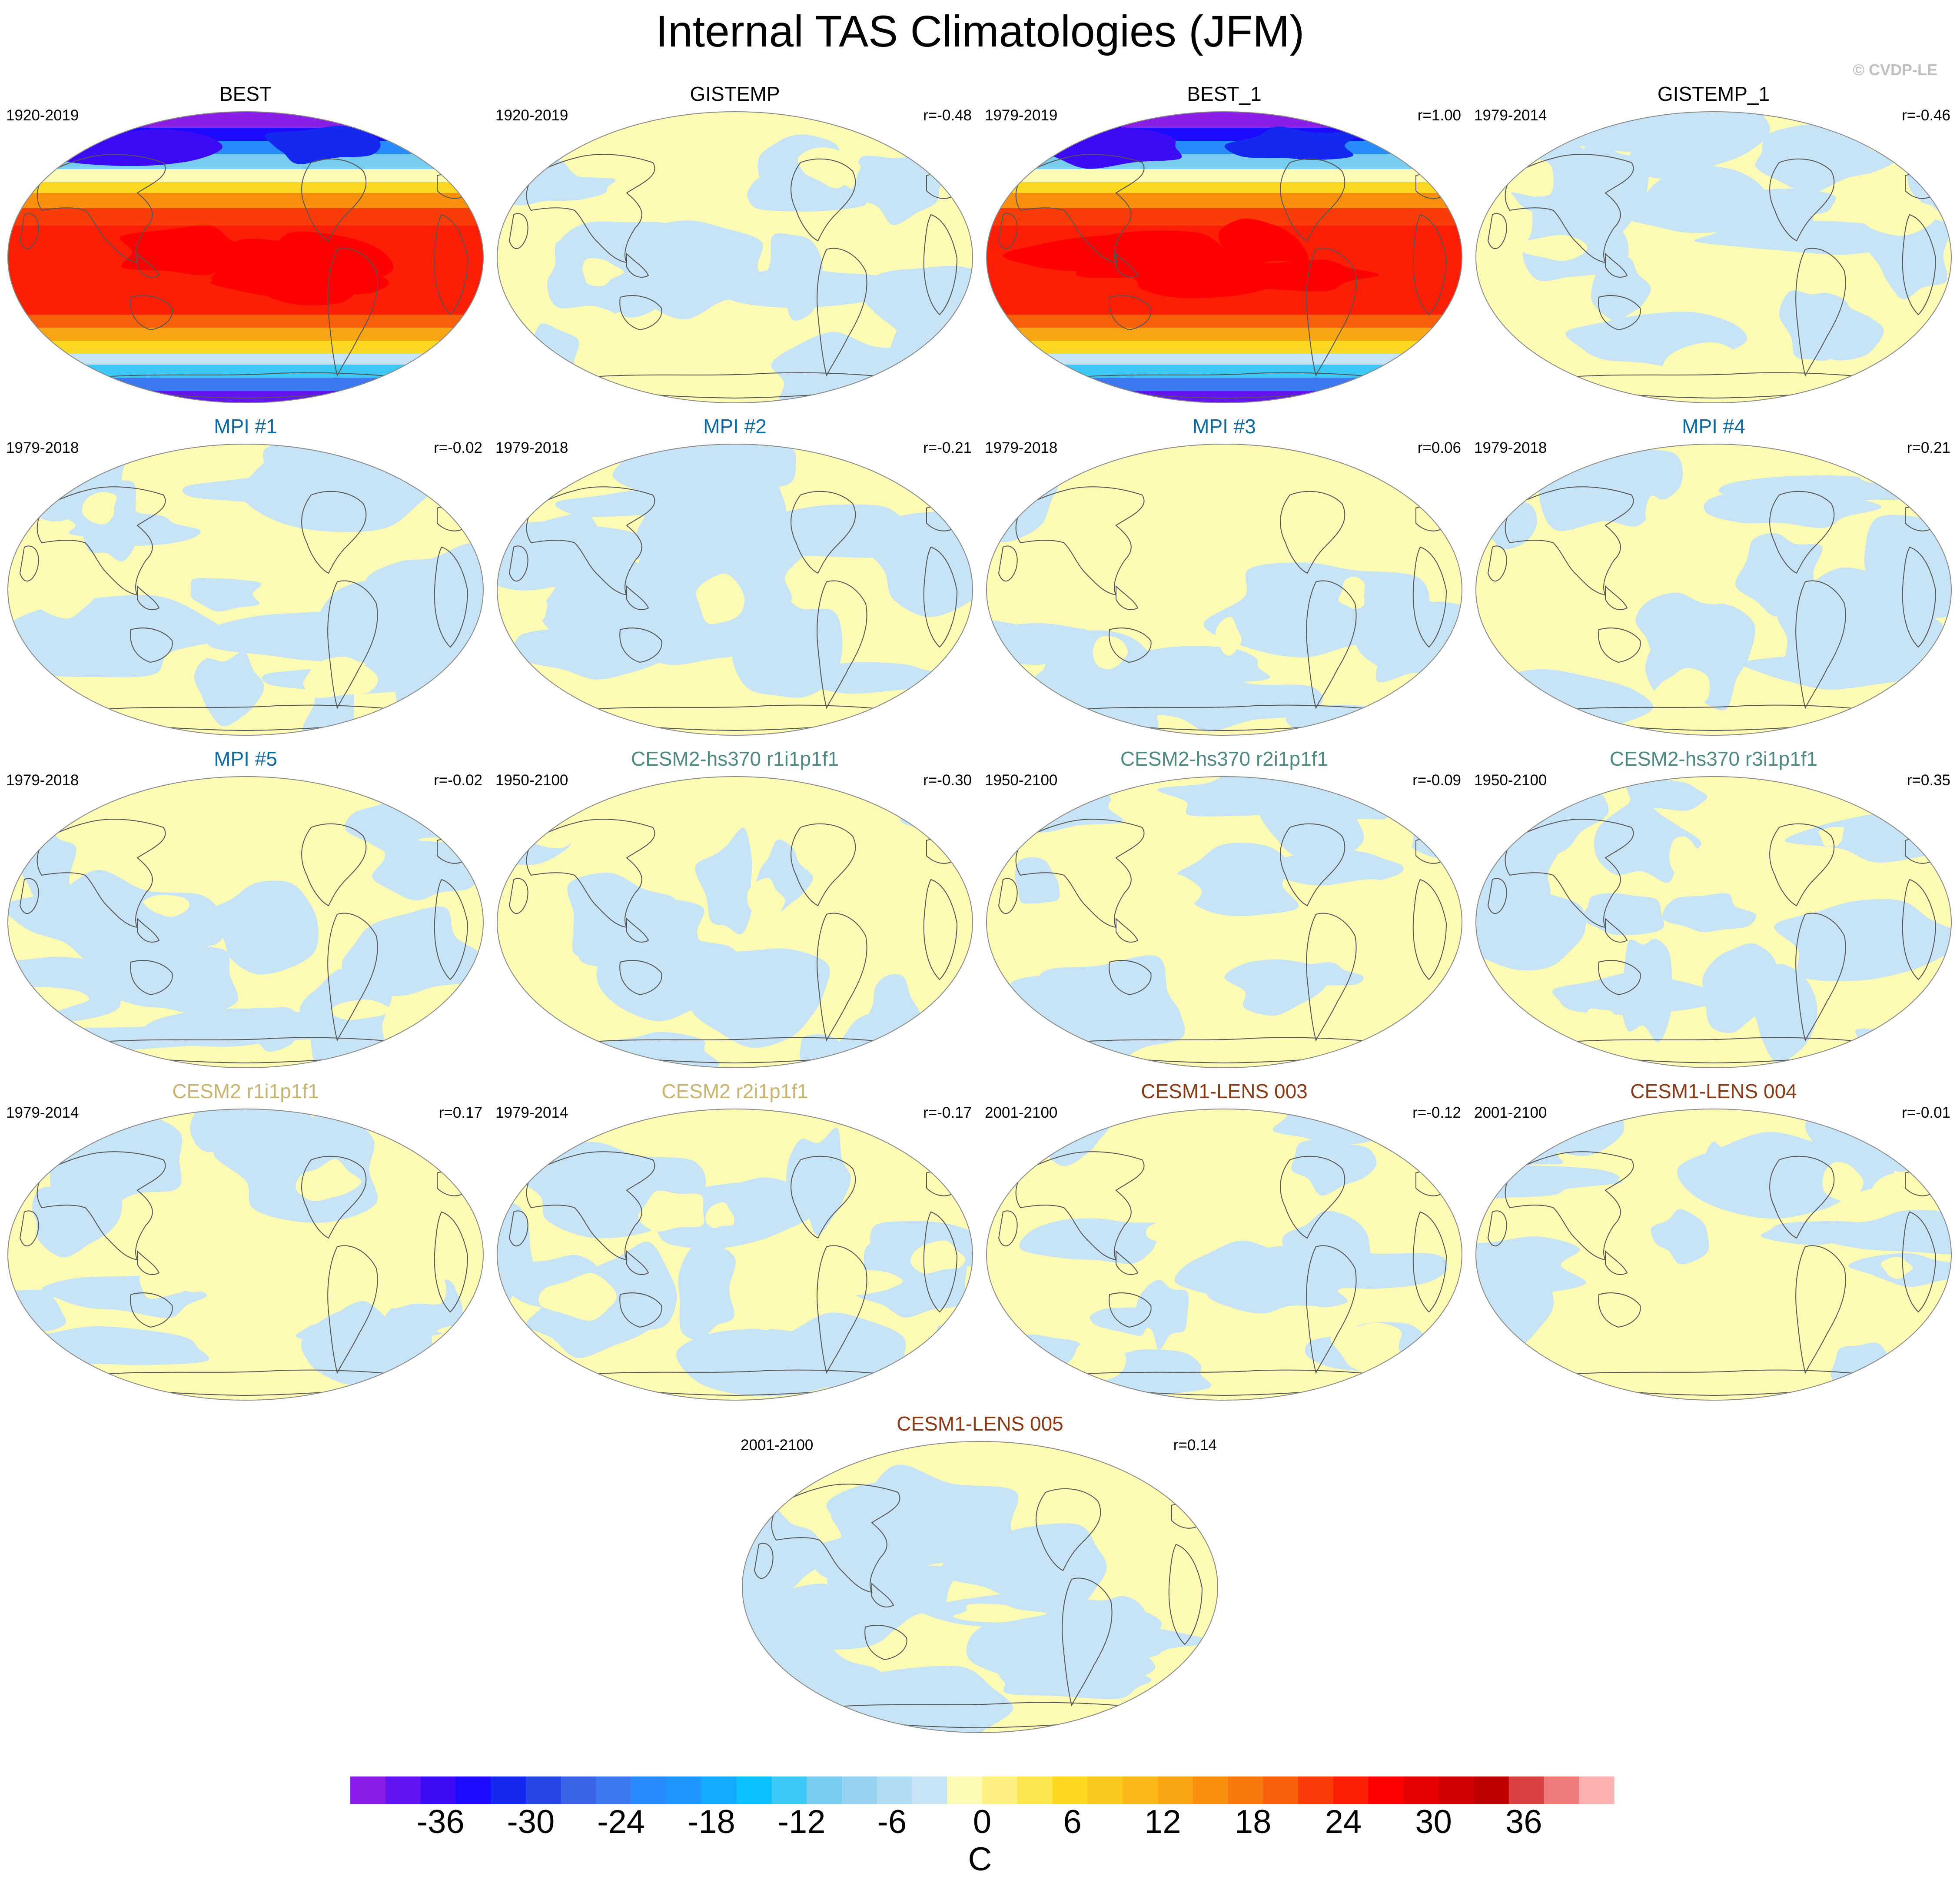 The height and width of the screenshot is (1886, 1960). I want to click on panel-title: MPI #1, so click(245, 426).